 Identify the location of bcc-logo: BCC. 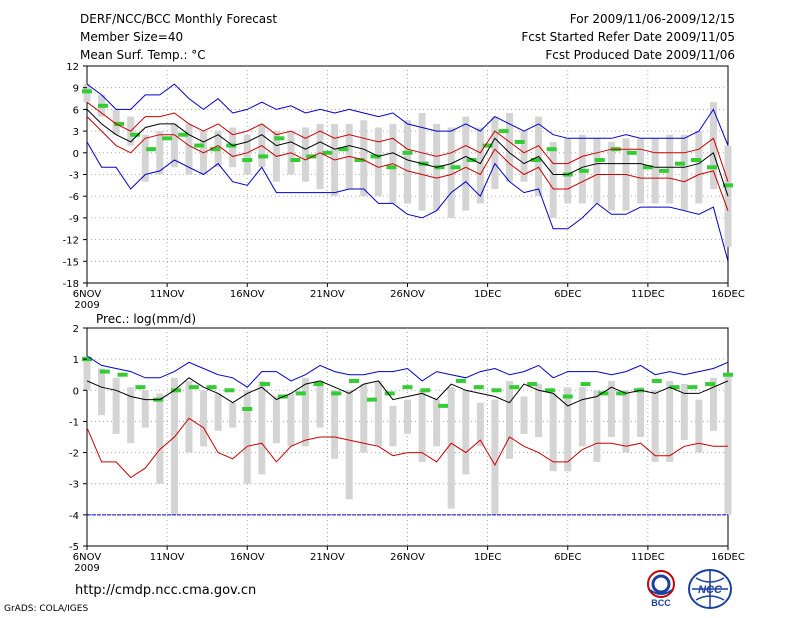
(661, 589).